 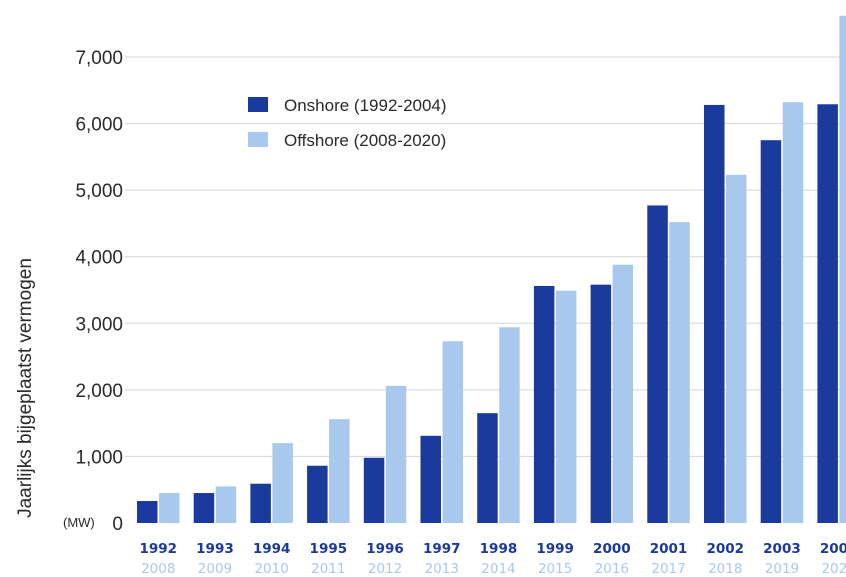 I want to click on x-tick-label-offshore: 2018, so click(x=725, y=569).